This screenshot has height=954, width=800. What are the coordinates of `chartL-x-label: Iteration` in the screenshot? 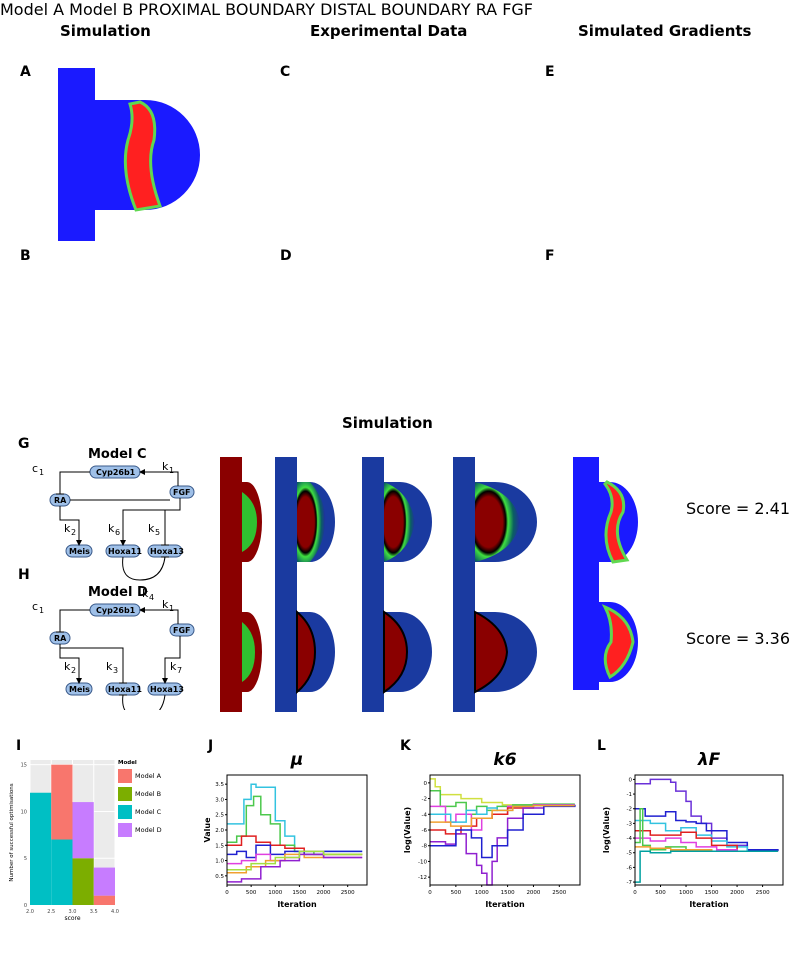 It's located at (709, 904).